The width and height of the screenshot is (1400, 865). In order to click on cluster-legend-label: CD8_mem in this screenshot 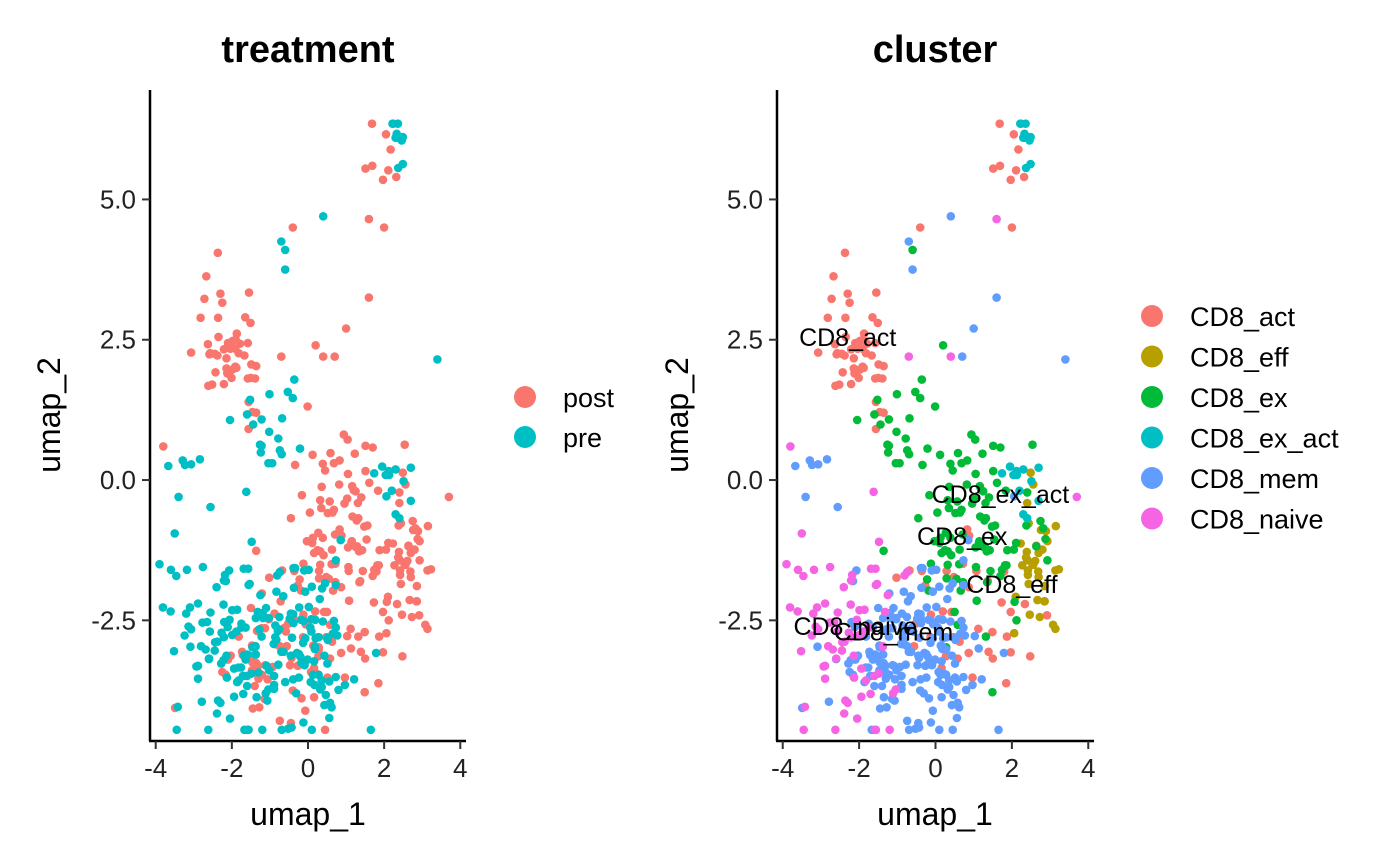, I will do `click(1254, 479)`.